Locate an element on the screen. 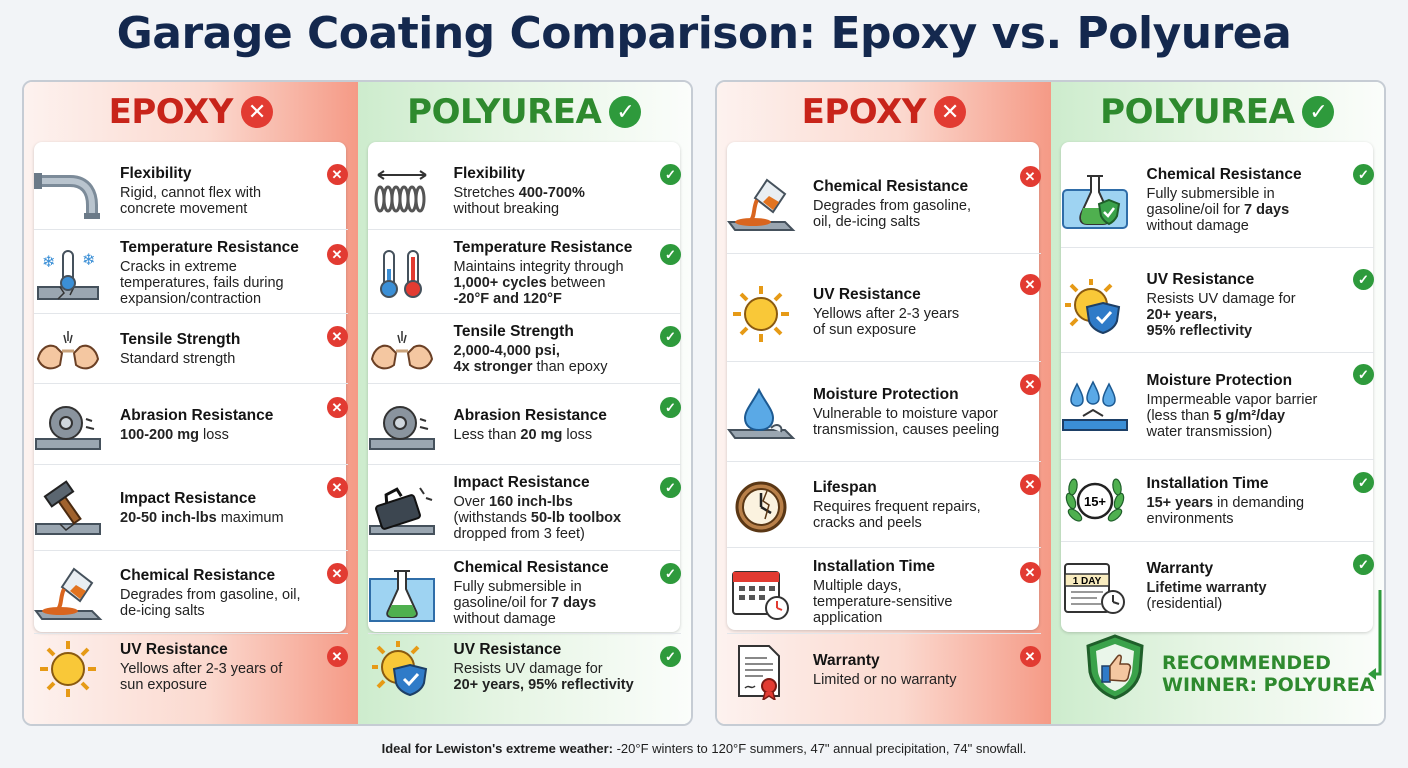 Image resolution: width=1408 pixels, height=768 pixels. description-line: Lifetime warranty is located at coordinates (1206, 588).